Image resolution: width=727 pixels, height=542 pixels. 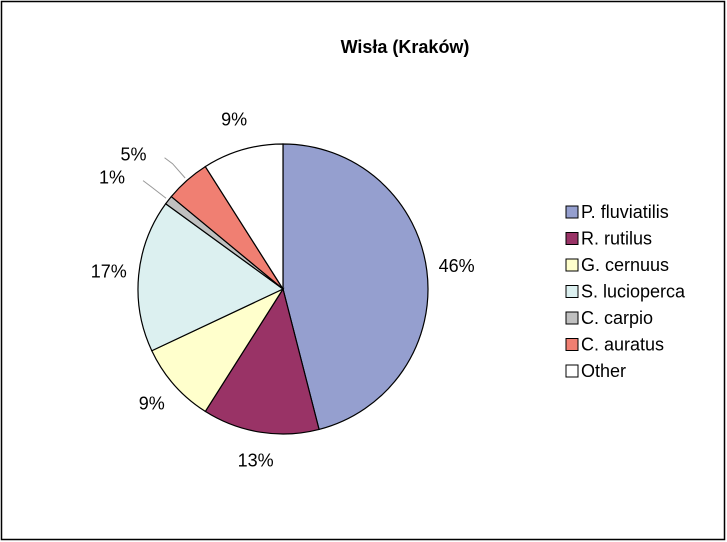 I want to click on legend-label: C. auratus, so click(x=622, y=344).